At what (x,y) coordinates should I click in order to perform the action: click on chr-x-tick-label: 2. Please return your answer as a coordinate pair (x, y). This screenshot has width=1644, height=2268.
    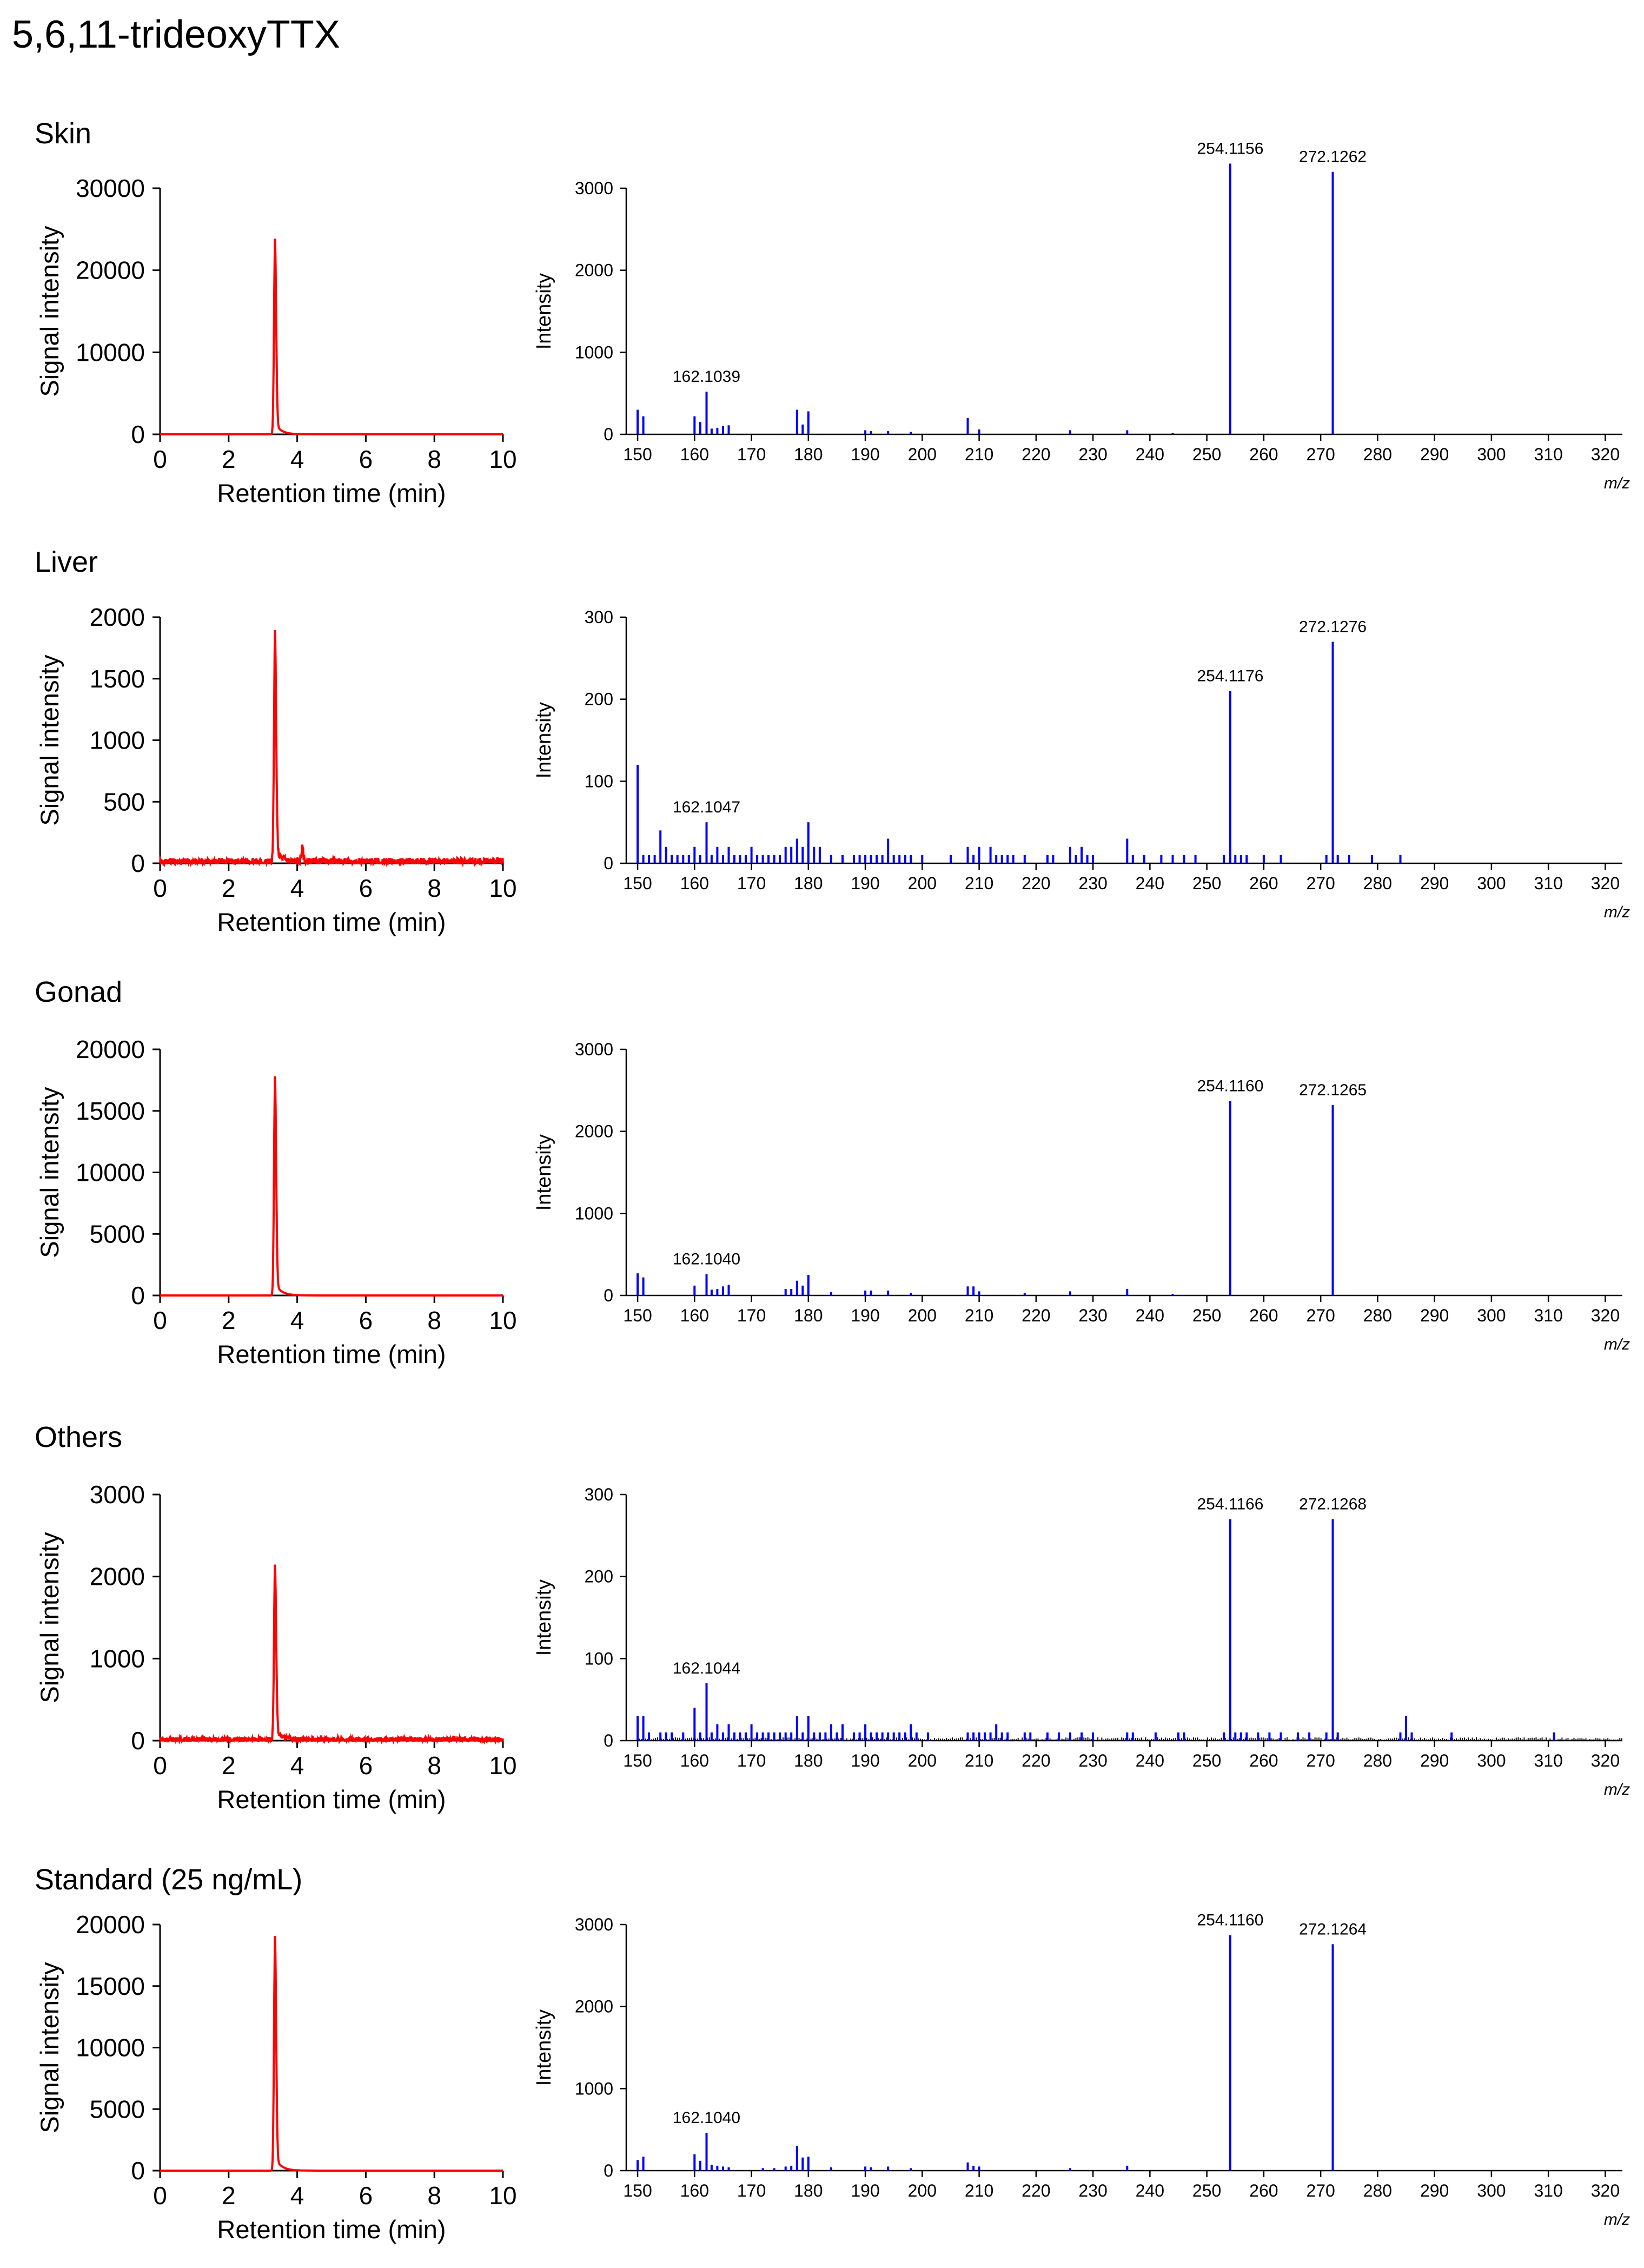
    Looking at the image, I should click on (229, 2195).